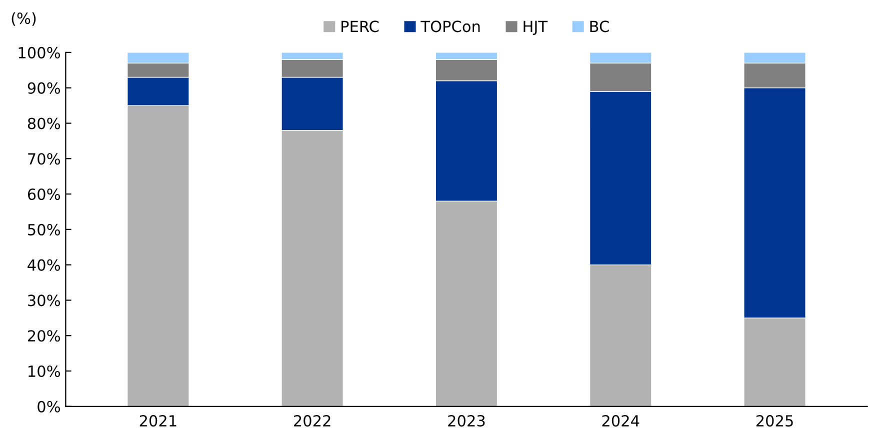 This screenshot has height=437, width=876. I want to click on y-axis-title: (%), so click(24, 19).